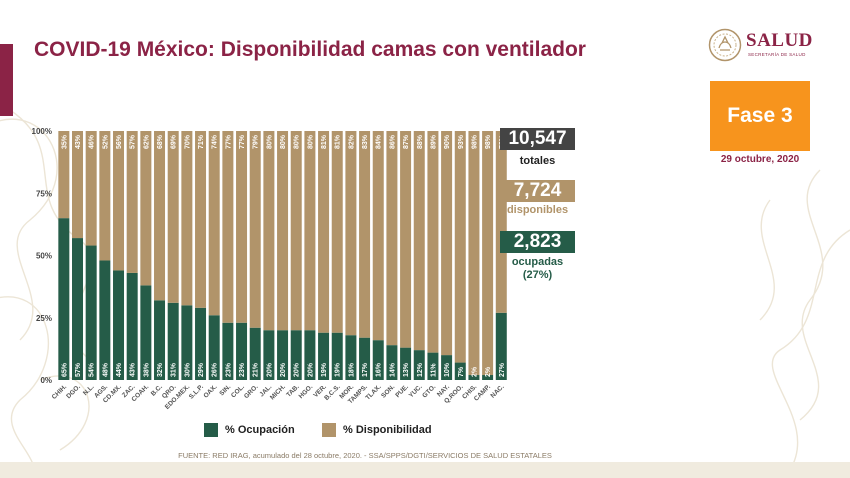 This screenshot has width=850, height=478. I want to click on total-beds-box: 10,547, so click(537, 139).